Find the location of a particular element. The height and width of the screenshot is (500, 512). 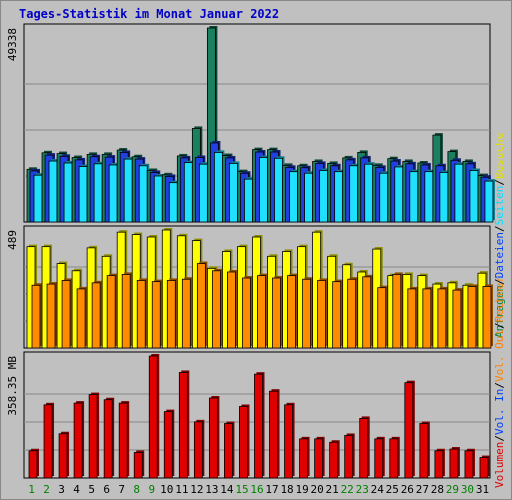

x-tick-label-13: 13 is located at coordinates (211, 489).